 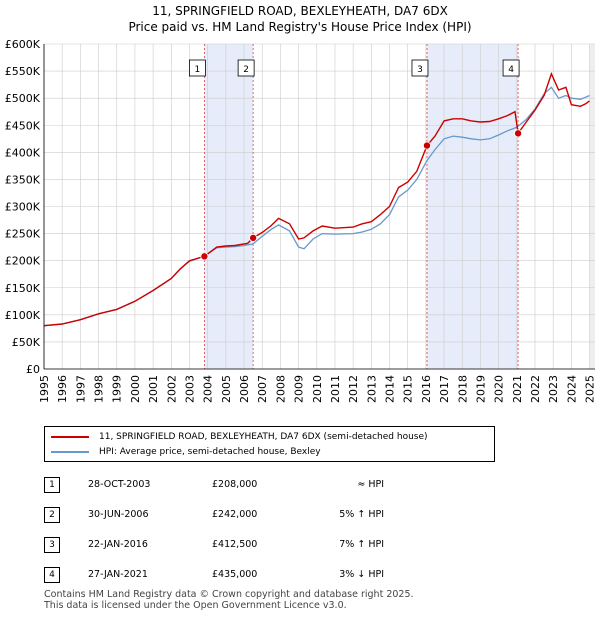 I want to click on sale-date: 28-OCT-2003, so click(x=119, y=484).